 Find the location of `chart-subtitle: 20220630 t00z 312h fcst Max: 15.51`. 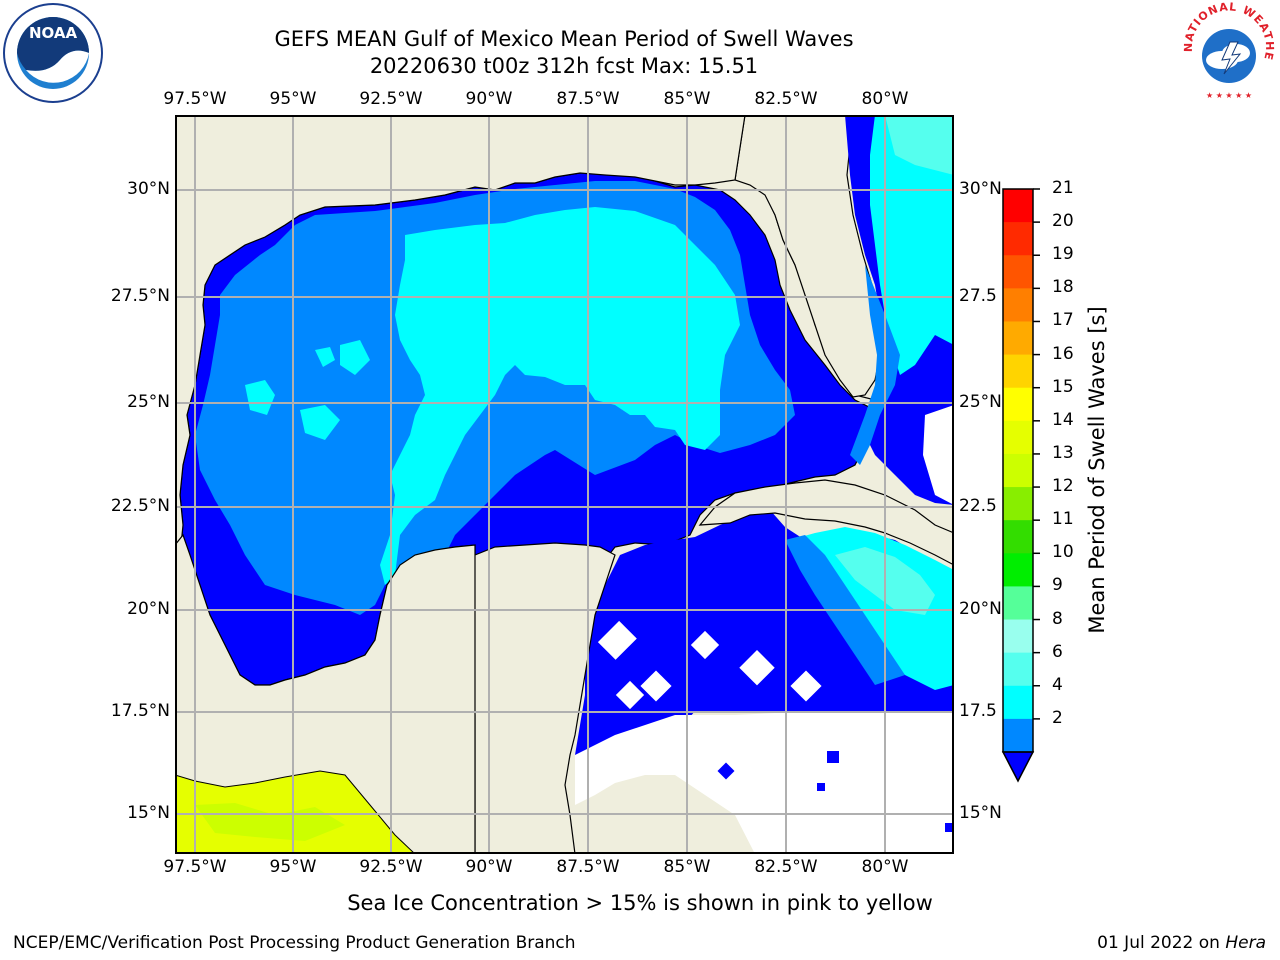

chart-subtitle: 20220630 t00z 312h fcst Max: 15.51 is located at coordinates (564, 66).